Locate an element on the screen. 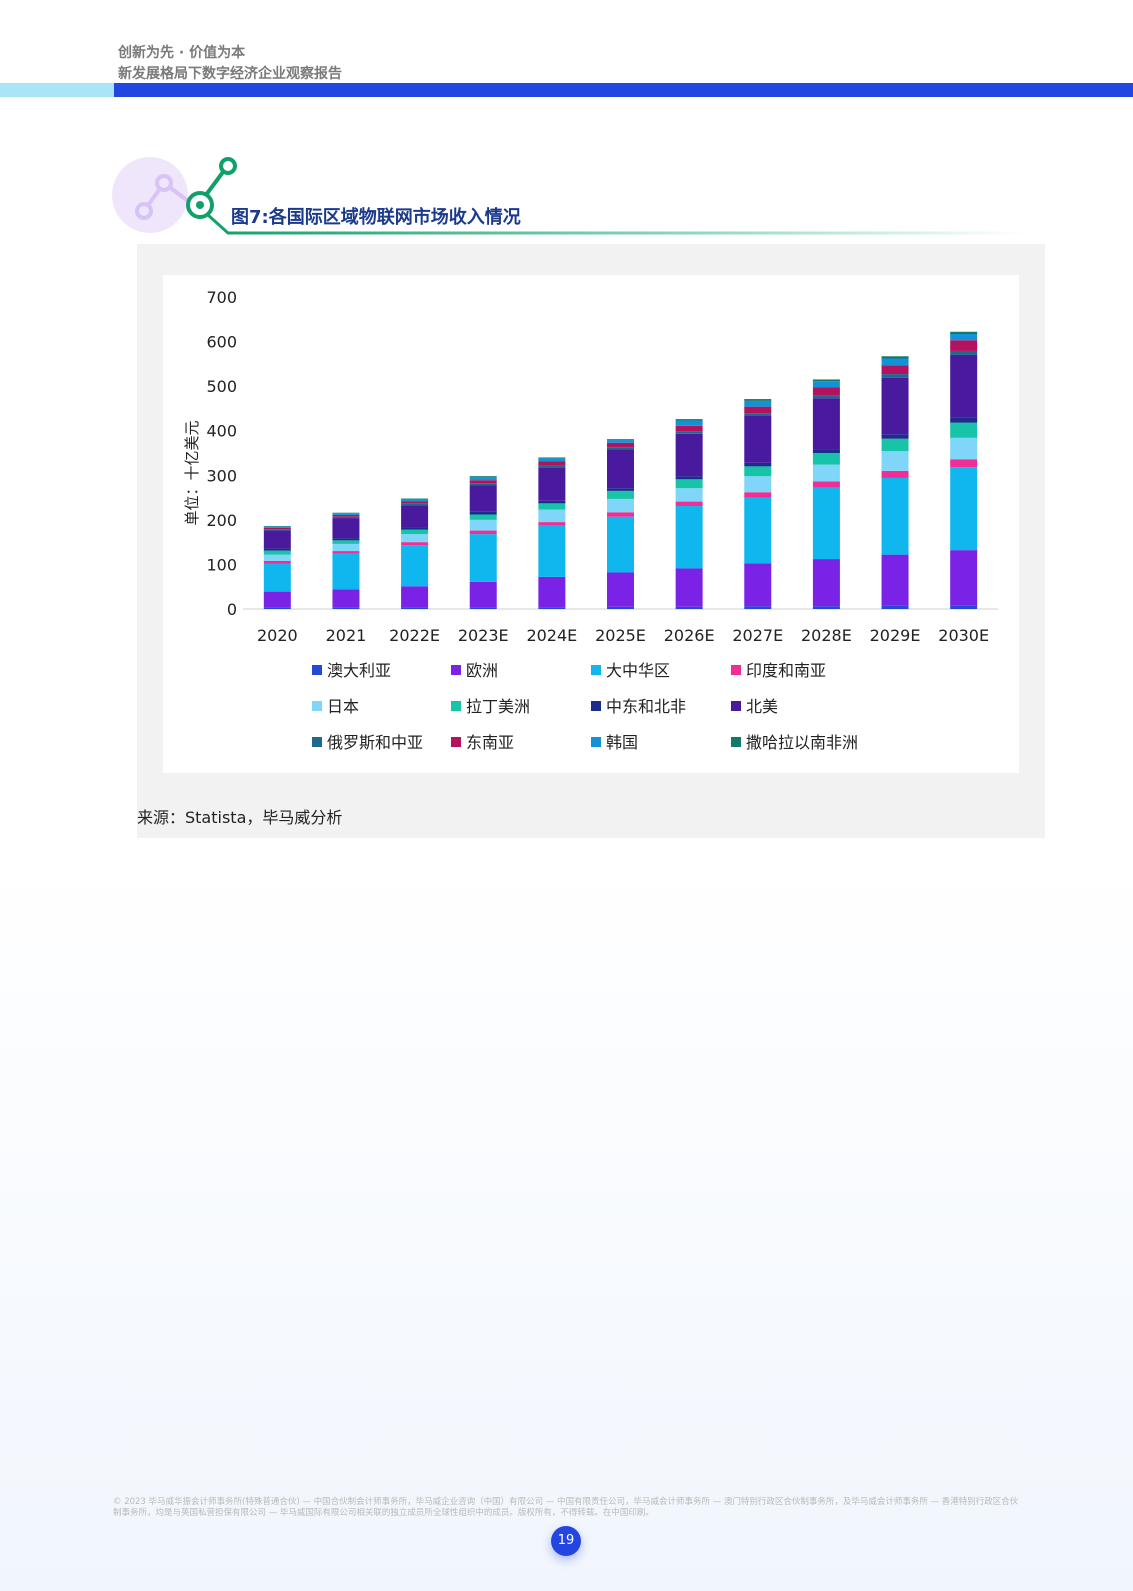 The width and height of the screenshot is (1133, 1591). y-tick-label: 600 is located at coordinates (221, 342).